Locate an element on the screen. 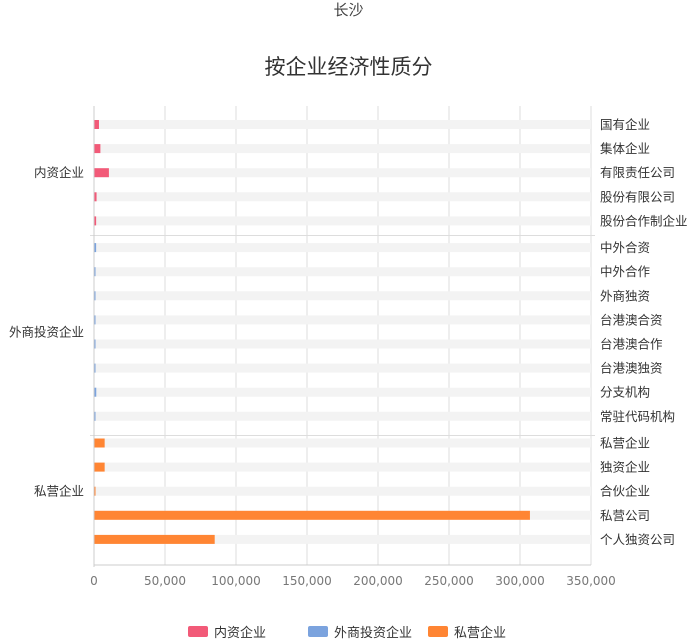 This screenshot has height=641, width=697. category-label: 私营企业 is located at coordinates (625, 443).